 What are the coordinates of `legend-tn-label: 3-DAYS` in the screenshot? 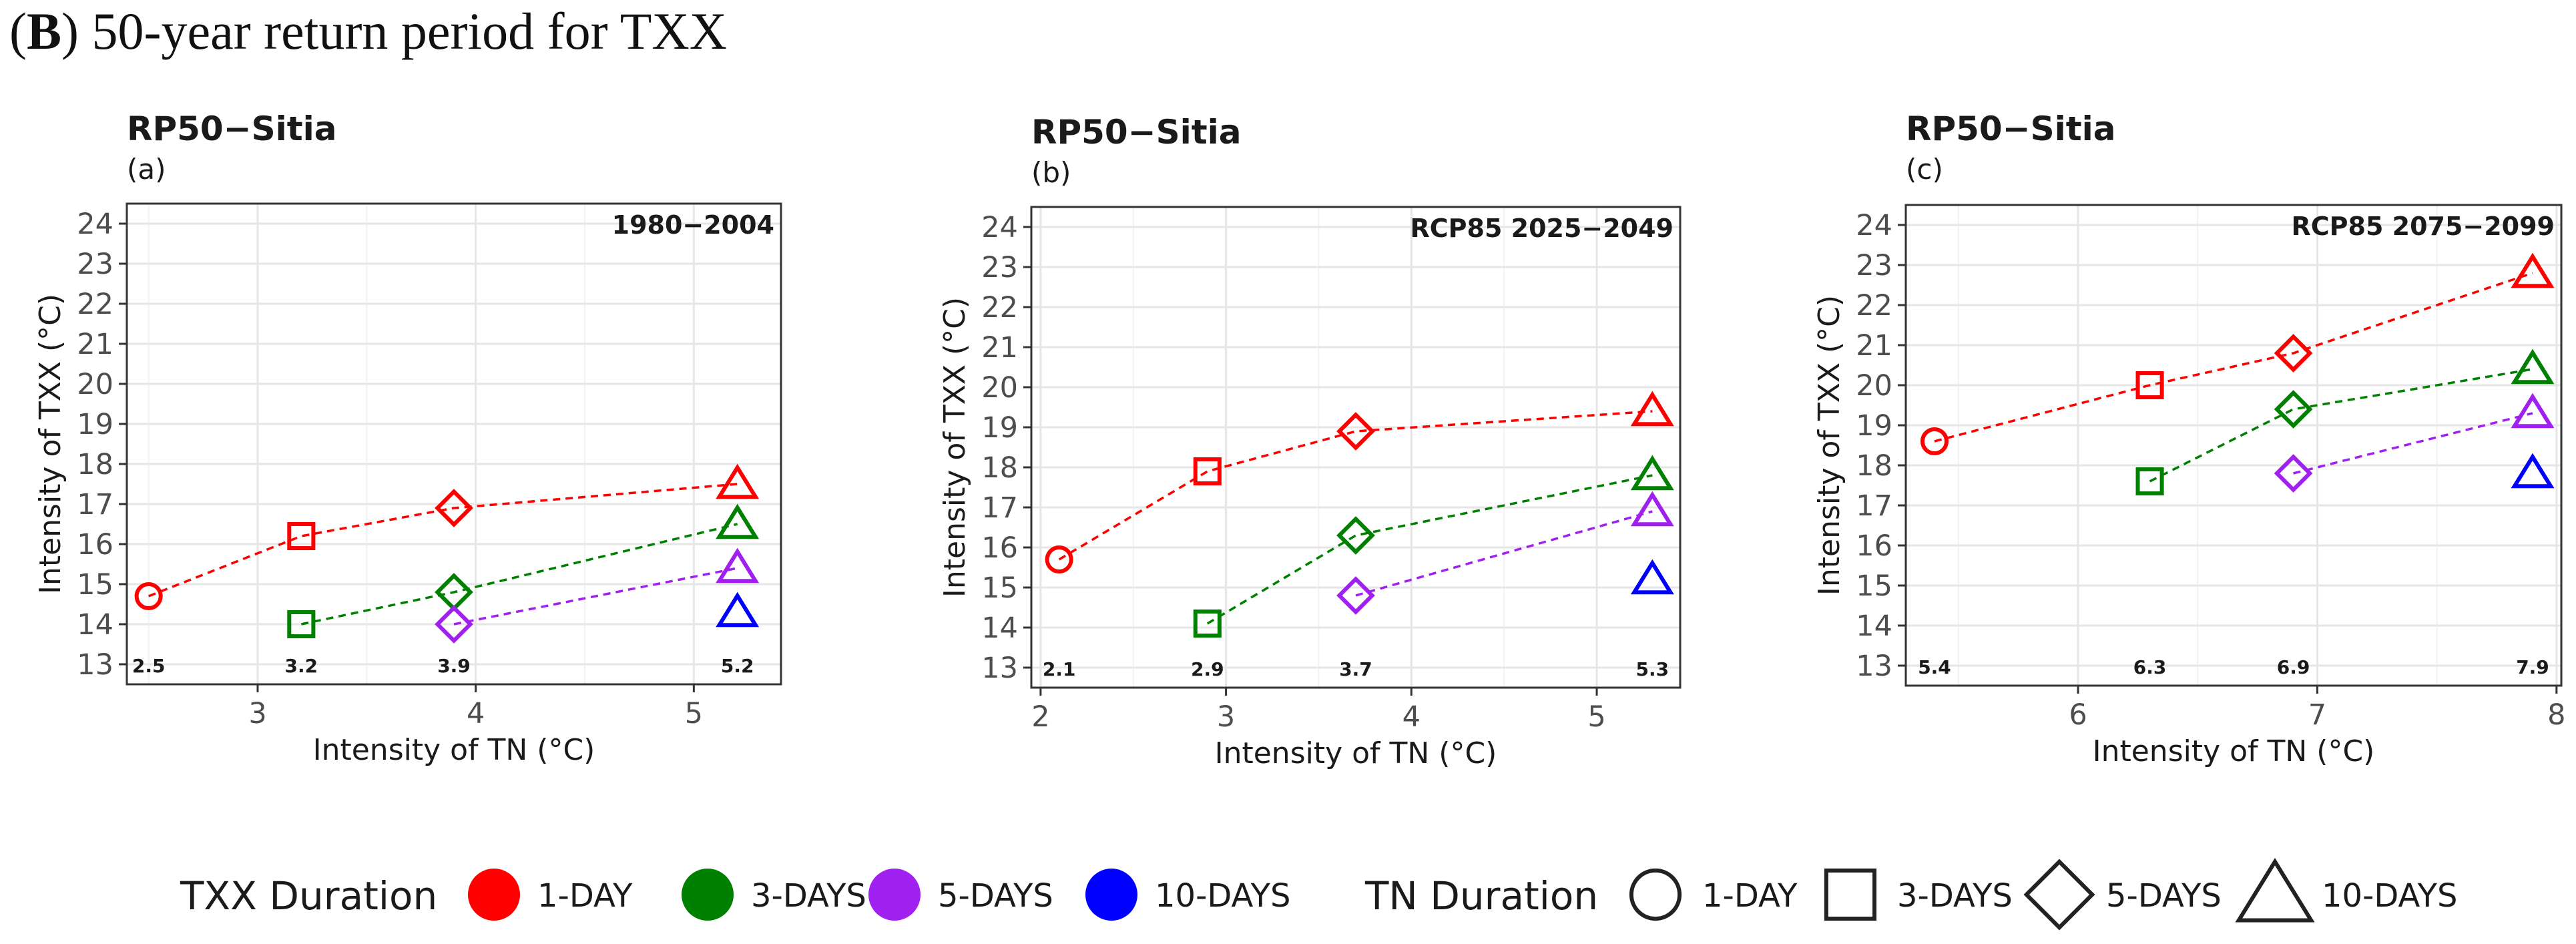 It's located at (1955, 896).